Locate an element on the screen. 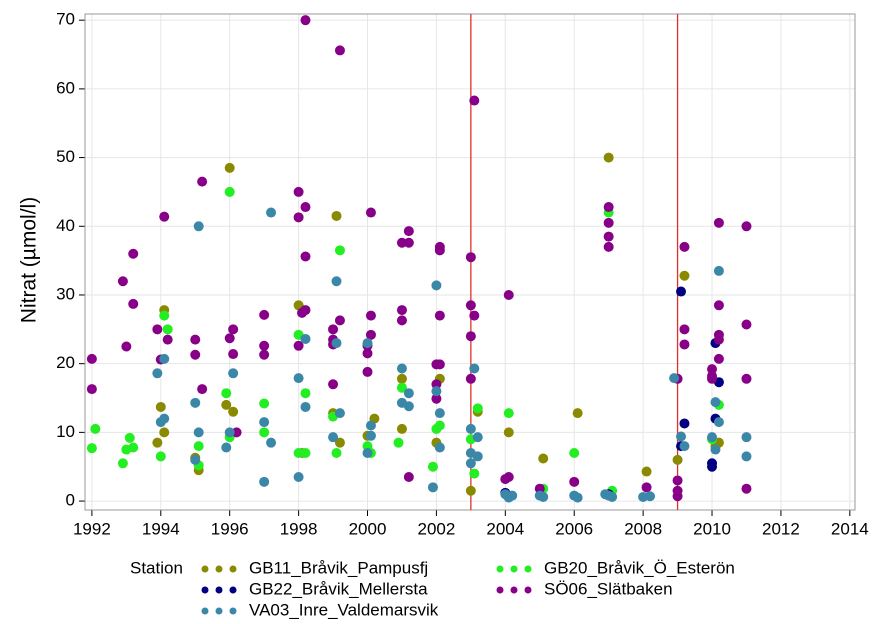 This screenshot has height=624, width=876. y-tick-label: 0 is located at coordinates (70, 500).